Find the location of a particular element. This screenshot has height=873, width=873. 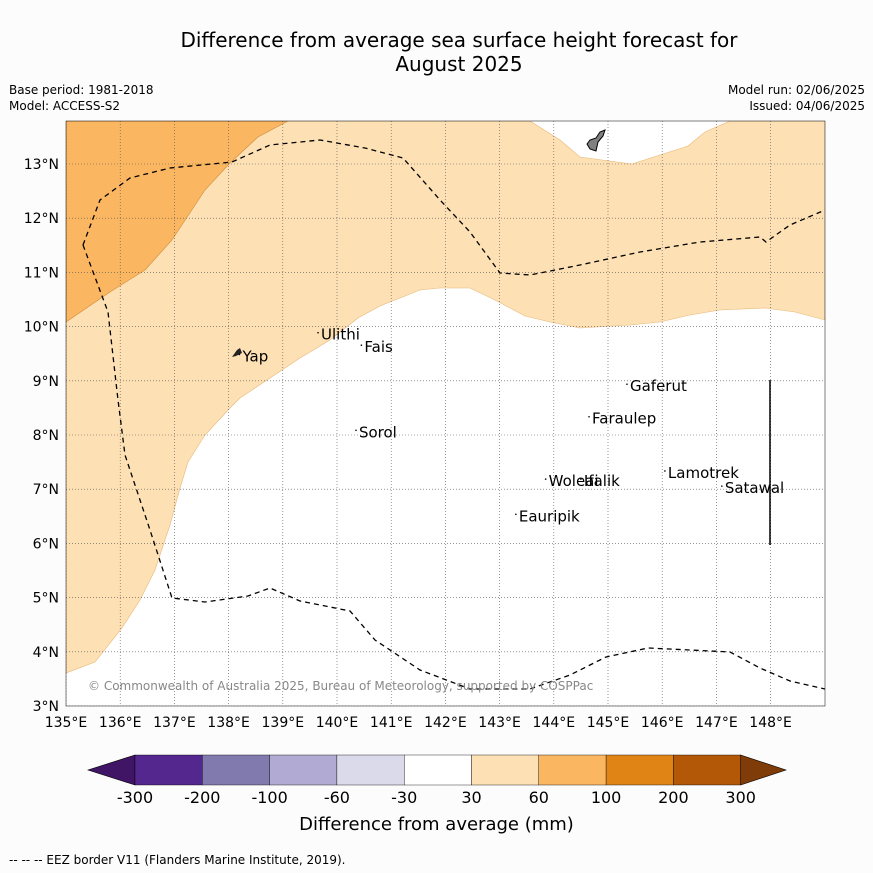

place-label: Yap is located at coordinates (254, 356).